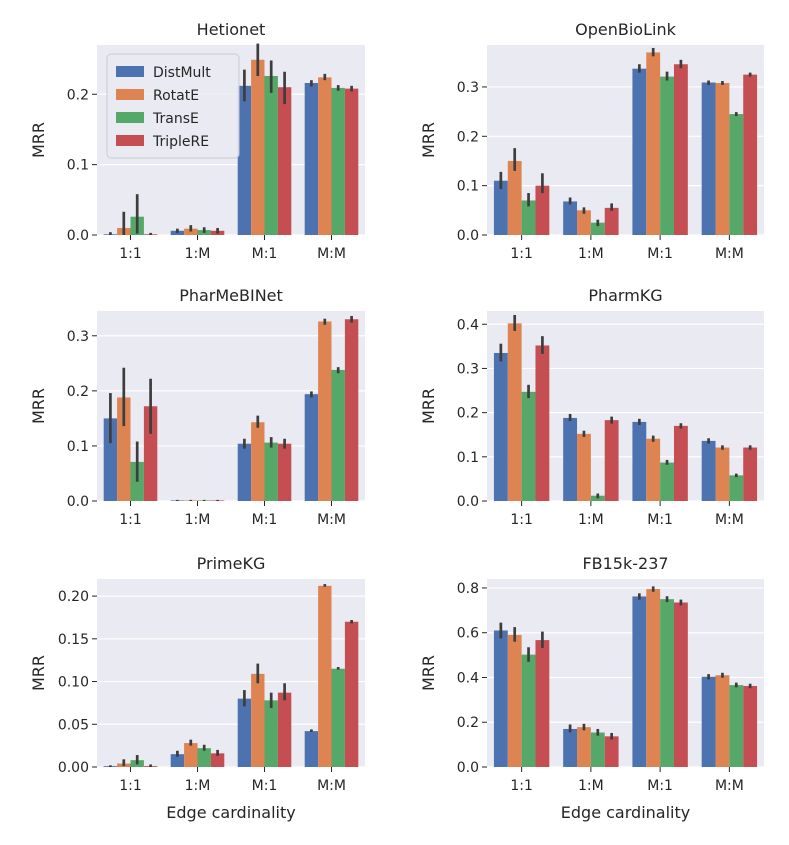 The image size is (789, 845). What do you see at coordinates (625, 295) in the screenshot?
I see `panel-title: PharmKG` at bounding box center [625, 295].